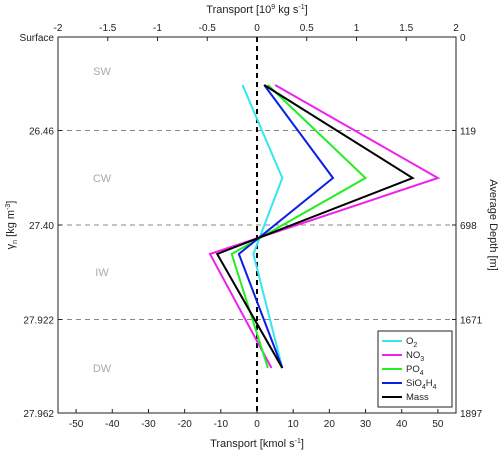 The image size is (500, 455). I want to click on x-top-axis-title: Transport [109 kg s-1], so click(256, 10).